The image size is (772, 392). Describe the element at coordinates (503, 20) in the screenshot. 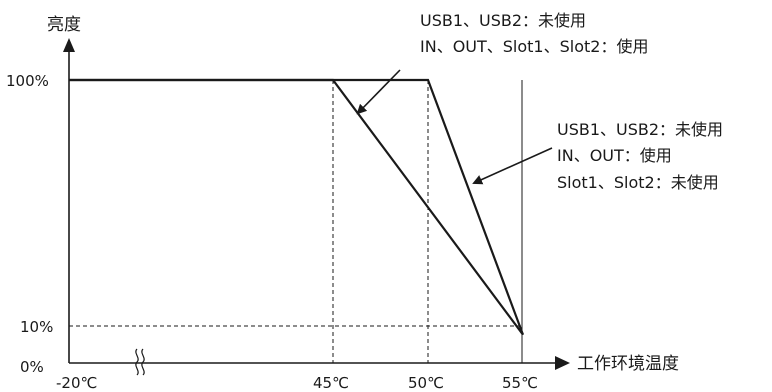

I see `annotation-1-line-1: USB1、USB2：未使用` at that location.